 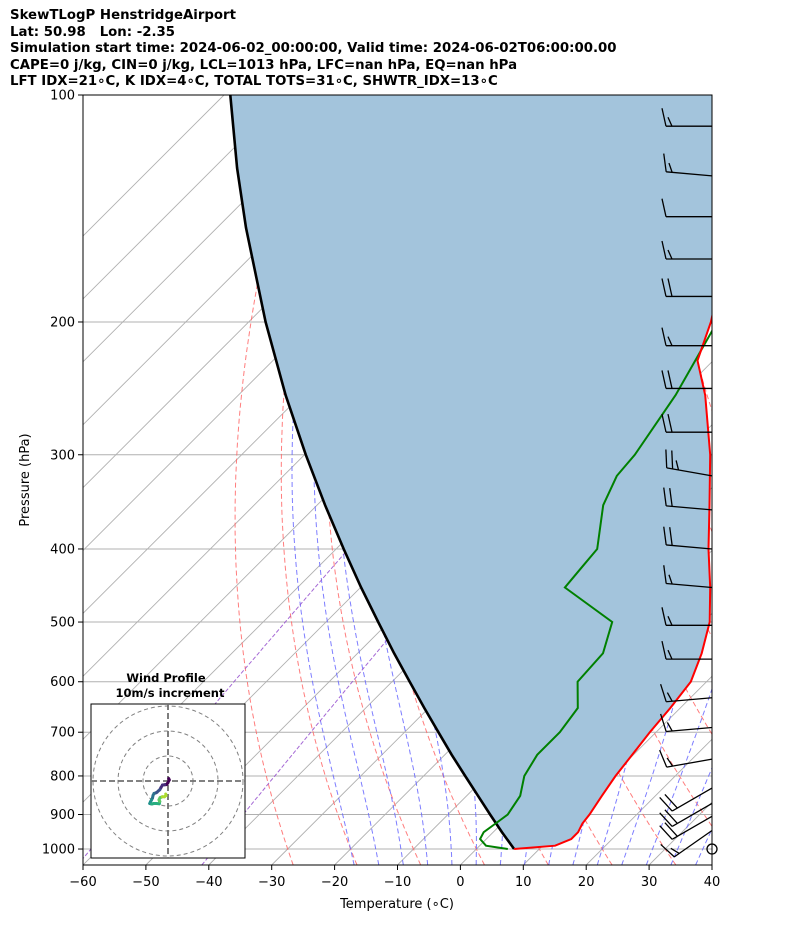 What do you see at coordinates (62, 815) in the screenshot?
I see `y-tick-label: 900` at bounding box center [62, 815].